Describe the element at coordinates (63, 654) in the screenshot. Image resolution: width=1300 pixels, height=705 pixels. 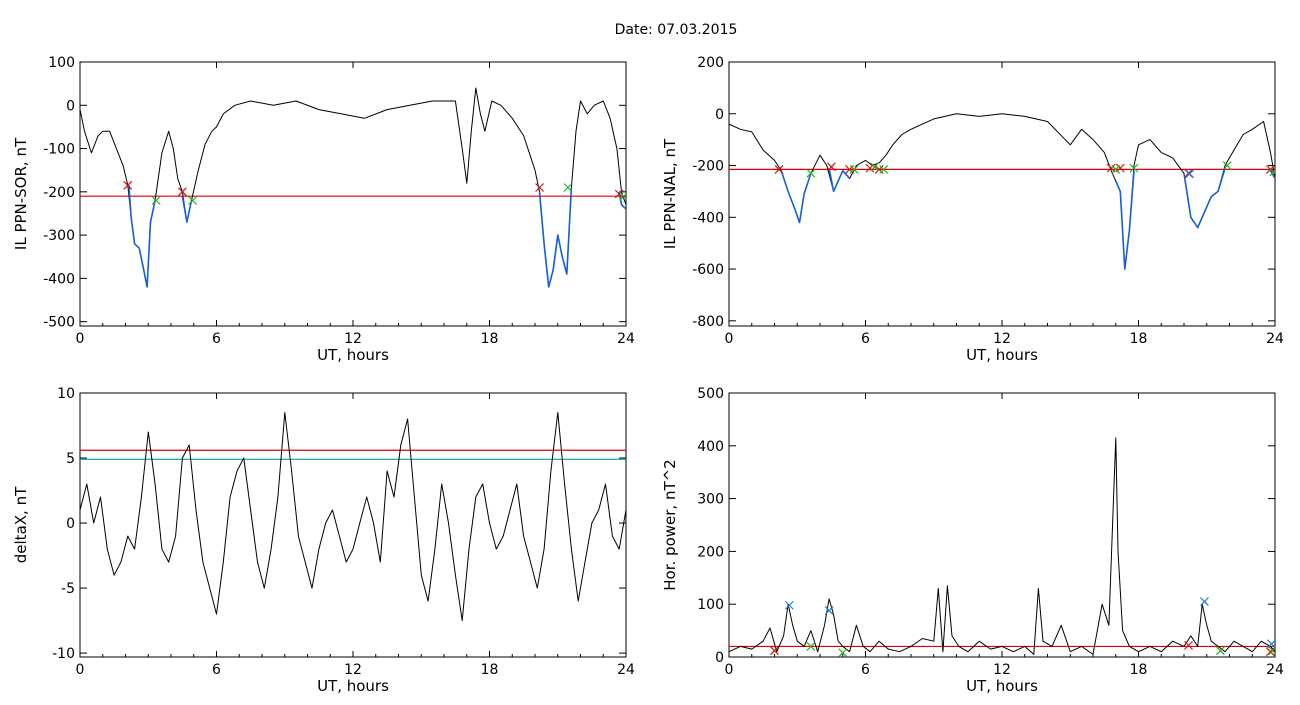
I see `y-tick-label: -10` at that location.